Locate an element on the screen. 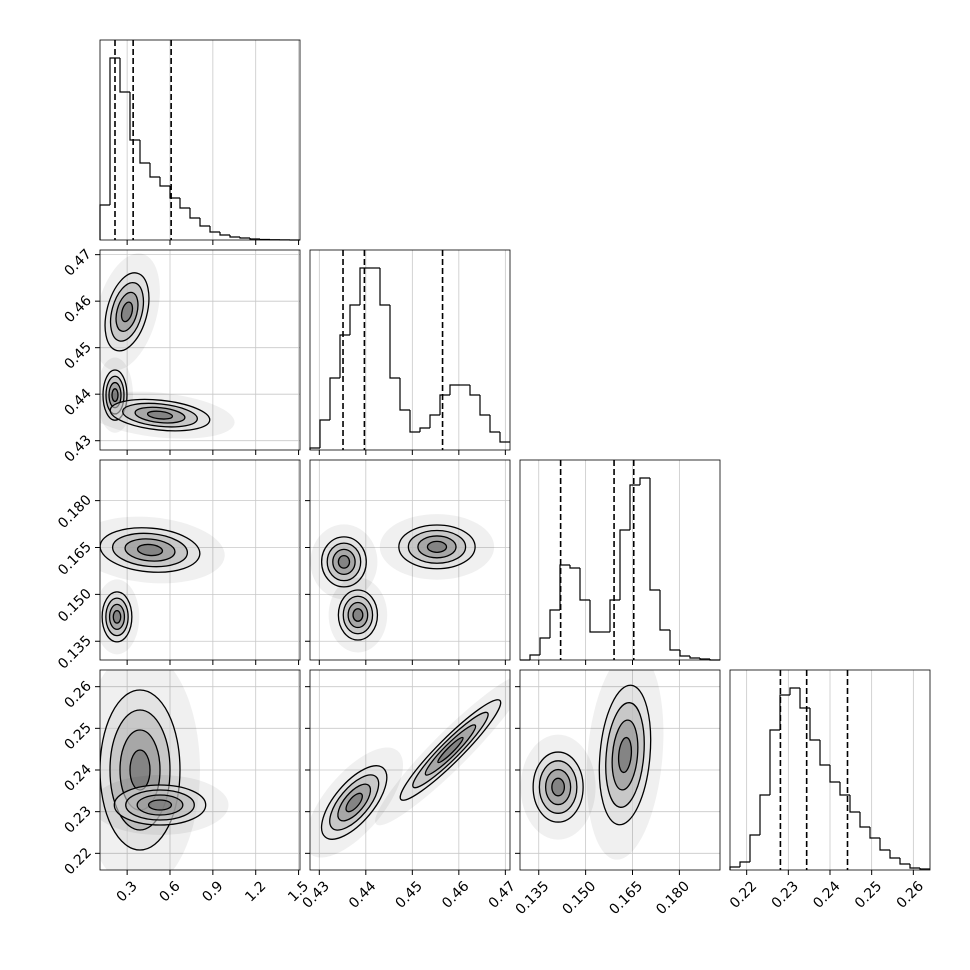  y-tick-label: 0.44 is located at coordinates (77, 402).